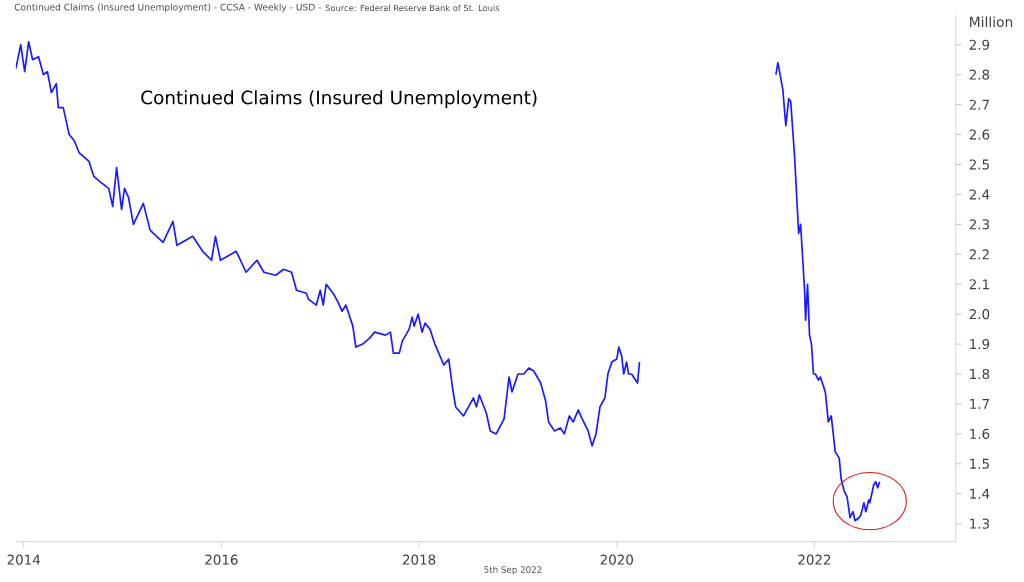 The image size is (1024, 582). What do you see at coordinates (979, 74) in the screenshot?
I see `y-tick-label: 2.8` at bounding box center [979, 74].